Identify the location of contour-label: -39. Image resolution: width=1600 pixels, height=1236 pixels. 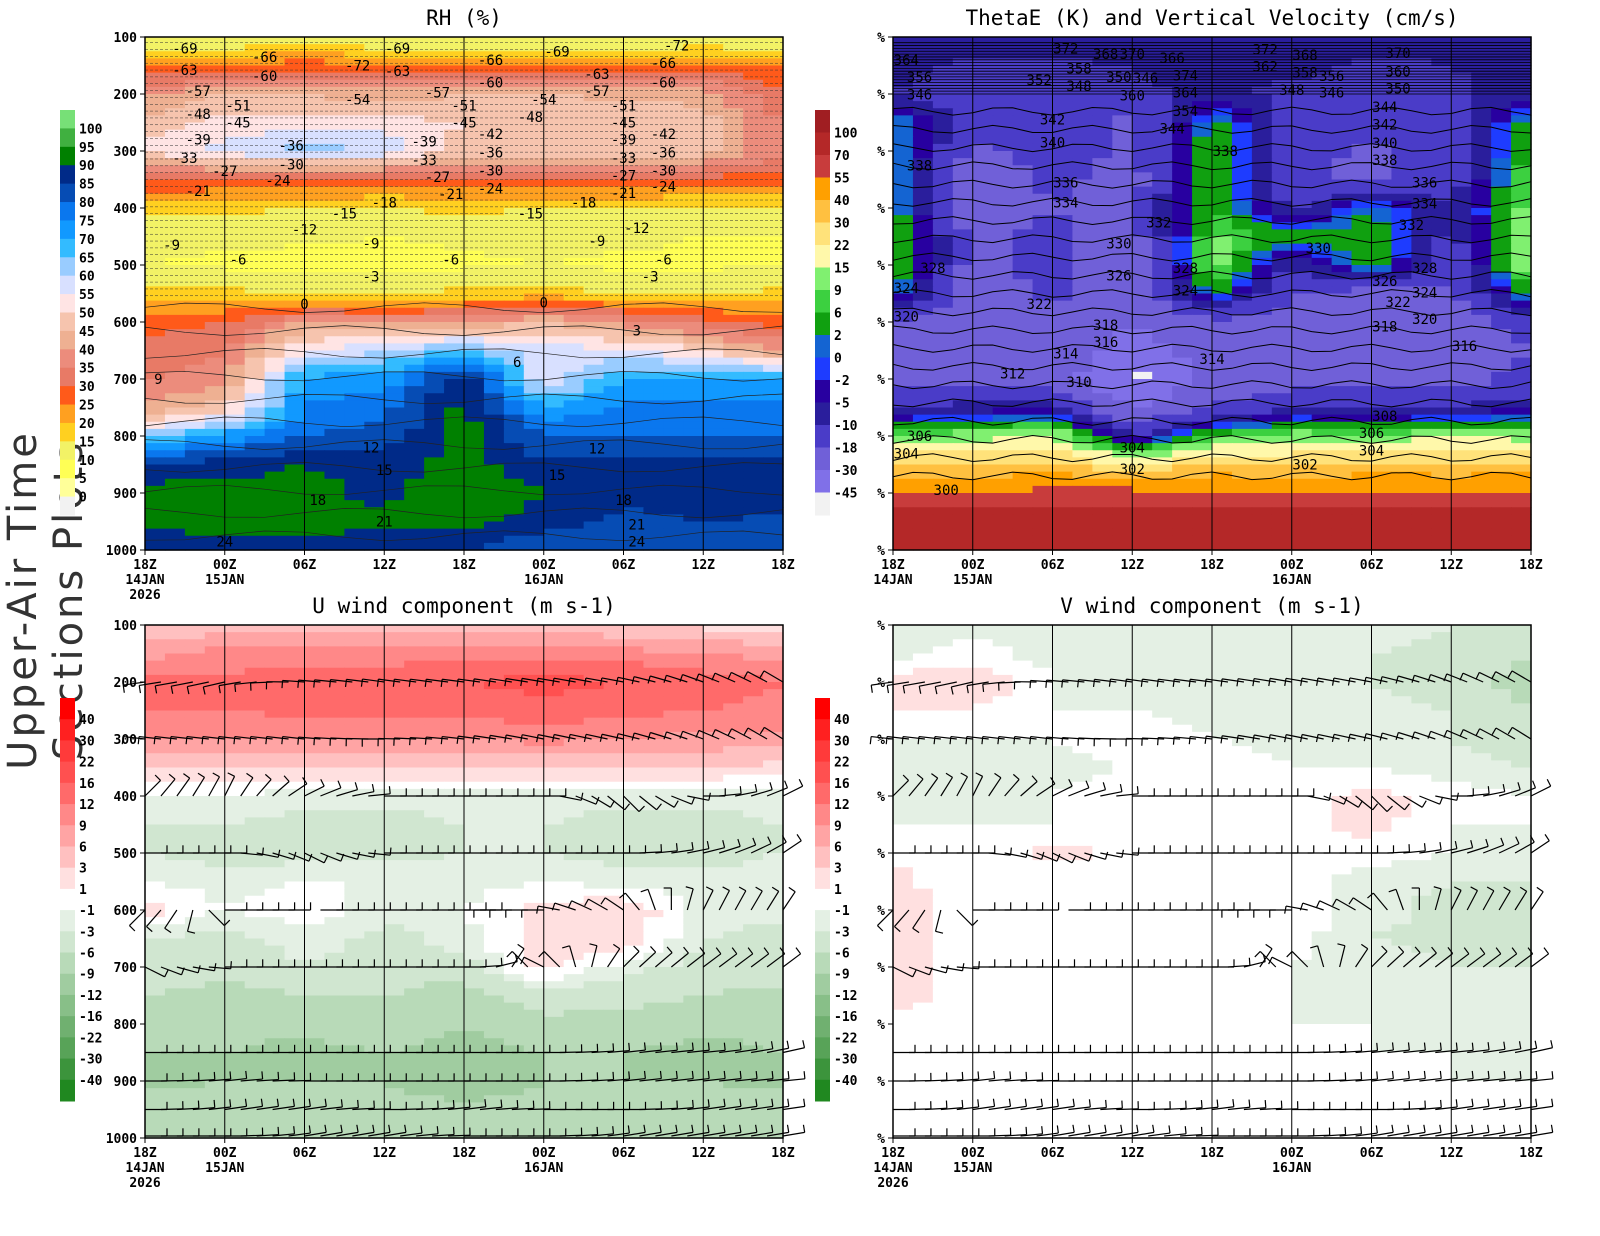
(198, 141).